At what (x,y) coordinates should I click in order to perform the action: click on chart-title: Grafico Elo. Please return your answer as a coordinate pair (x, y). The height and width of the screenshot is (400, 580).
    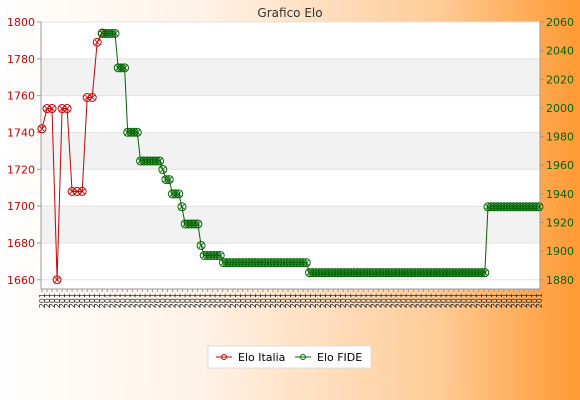
    Looking at the image, I should click on (289, 13).